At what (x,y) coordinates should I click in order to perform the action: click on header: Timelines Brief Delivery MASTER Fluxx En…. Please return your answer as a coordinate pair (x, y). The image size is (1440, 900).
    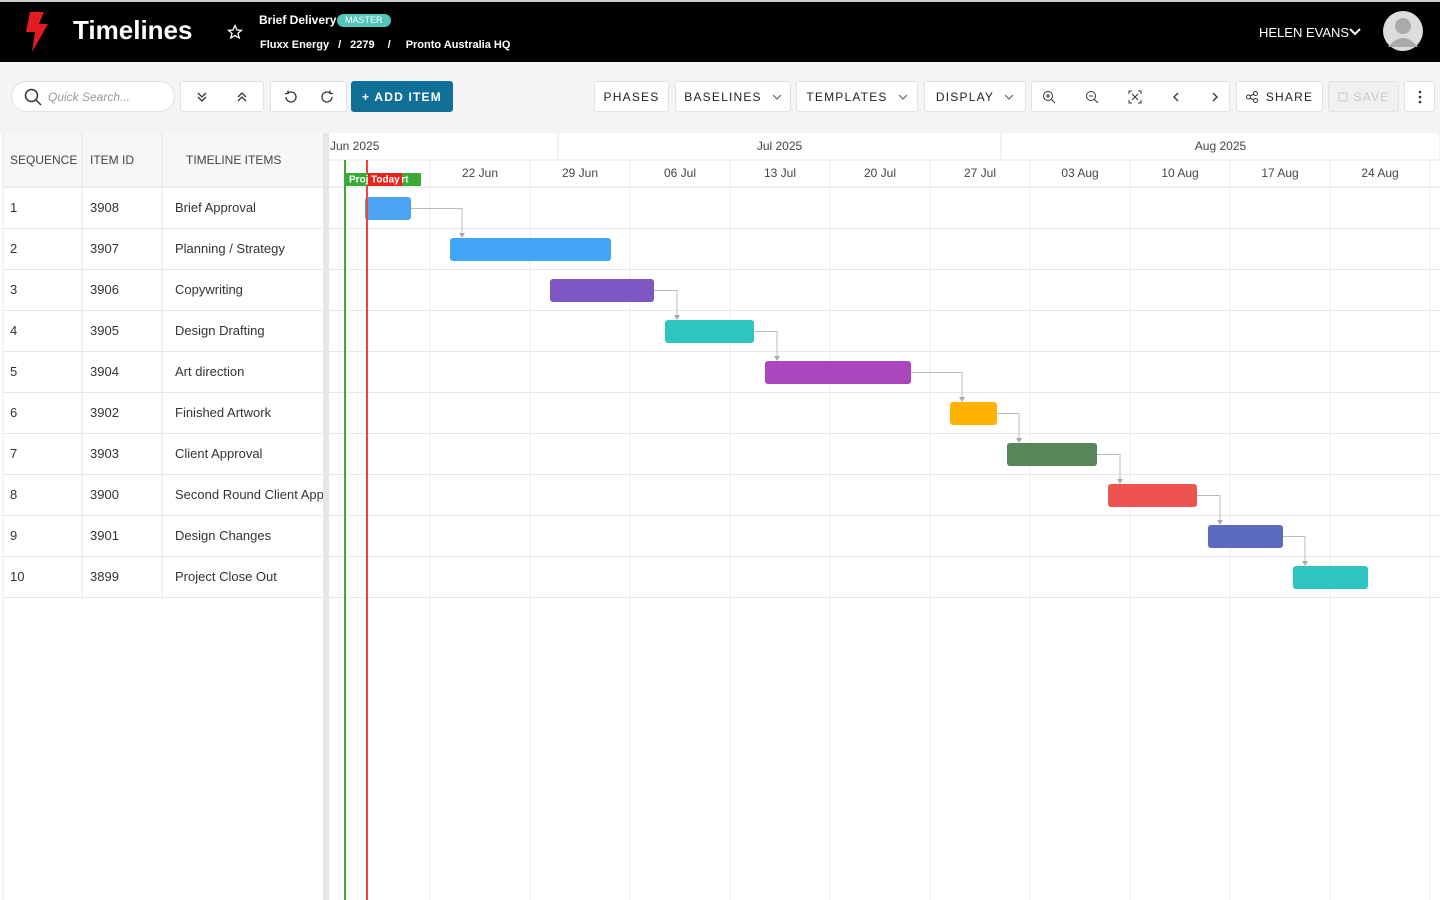
    Looking at the image, I should click on (720, 31).